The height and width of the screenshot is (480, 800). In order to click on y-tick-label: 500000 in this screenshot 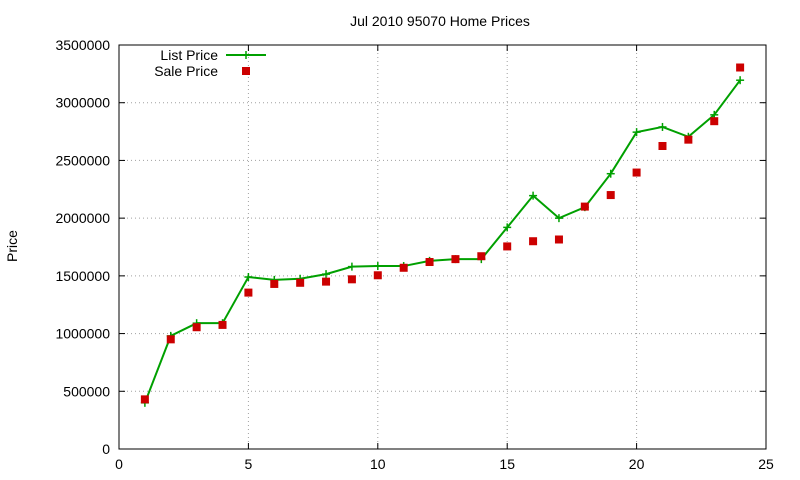, I will do `click(86, 391)`.